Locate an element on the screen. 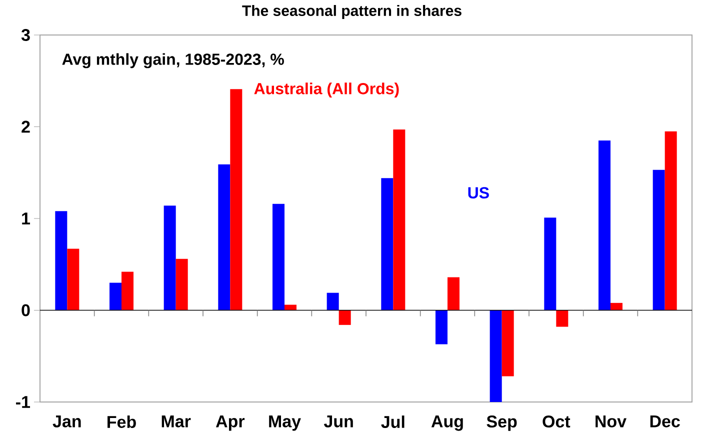 The width and height of the screenshot is (703, 444). y-tick-label: -1 is located at coordinates (23, 402).